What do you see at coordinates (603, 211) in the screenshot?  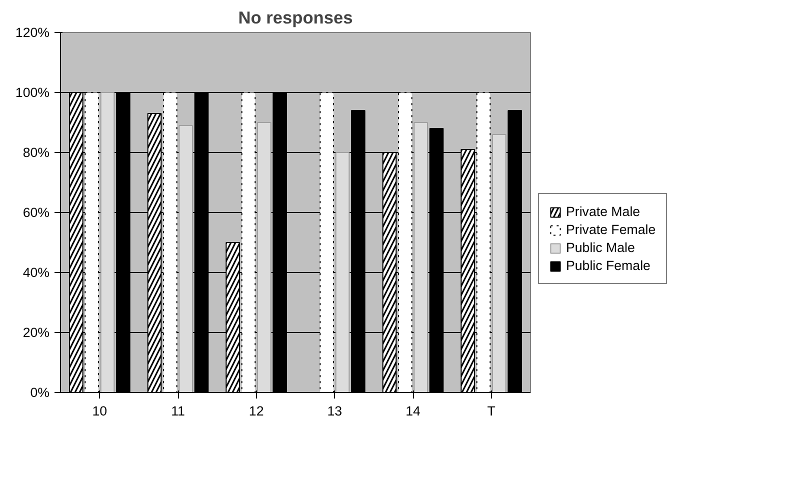 I see `legend-label: Private Male` at bounding box center [603, 211].